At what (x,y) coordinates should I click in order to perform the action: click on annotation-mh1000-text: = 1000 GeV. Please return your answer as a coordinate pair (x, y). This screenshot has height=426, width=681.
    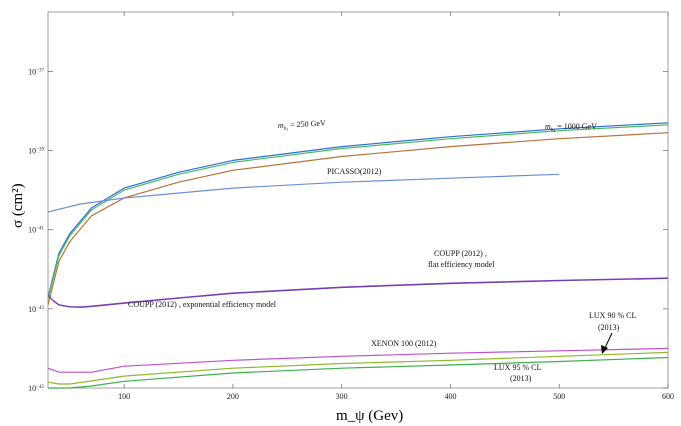
    Looking at the image, I should click on (576, 126).